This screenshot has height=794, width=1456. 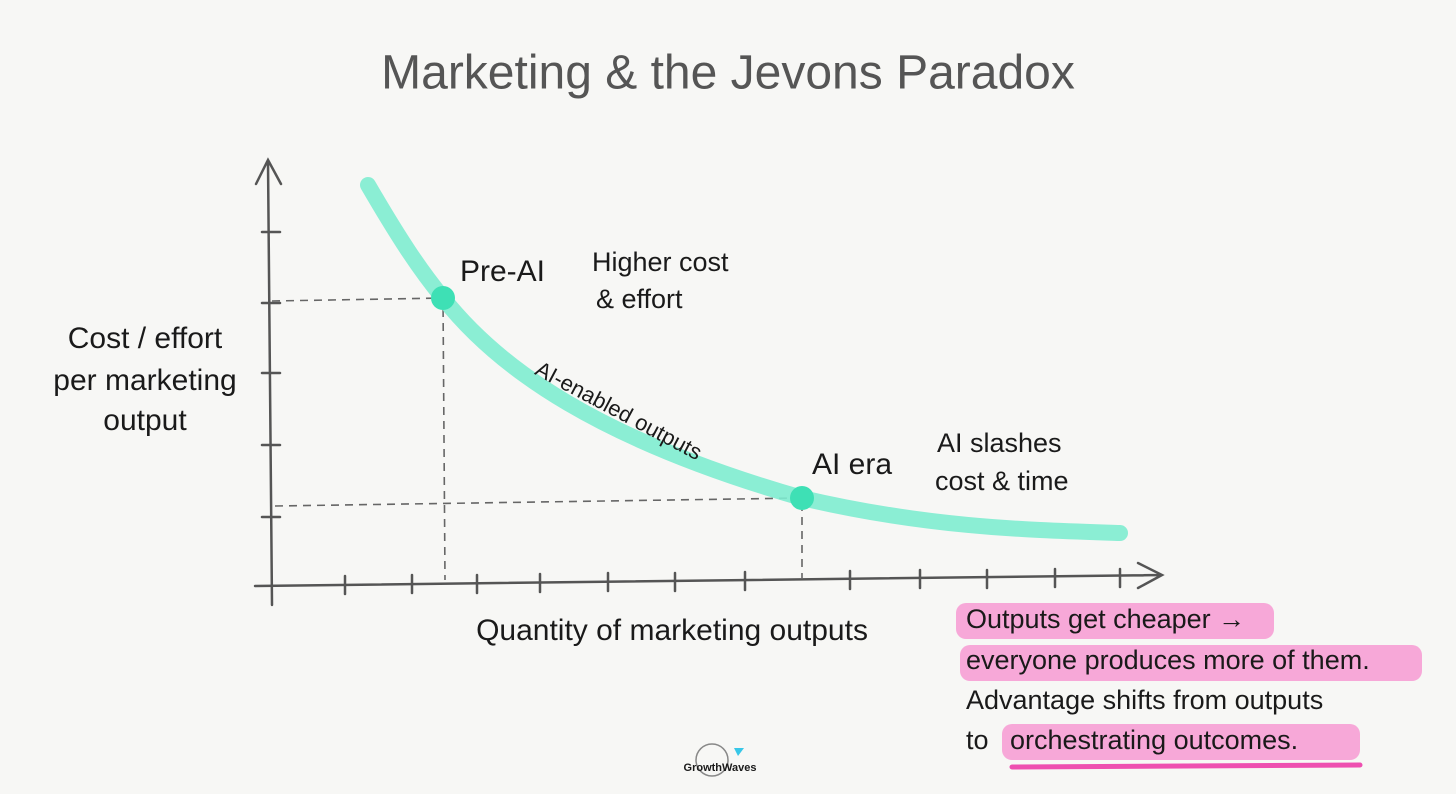 What do you see at coordinates (1002, 481) in the screenshot?
I see `point-note: cost & time` at bounding box center [1002, 481].